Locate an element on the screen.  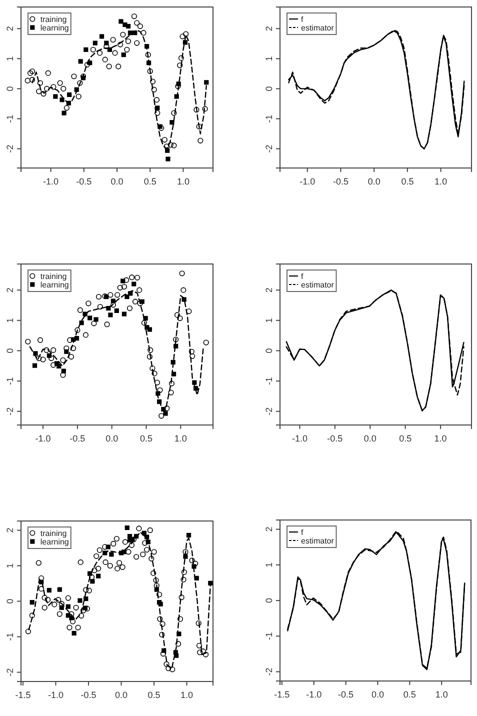
legend-label: learning is located at coordinates (54, 28).